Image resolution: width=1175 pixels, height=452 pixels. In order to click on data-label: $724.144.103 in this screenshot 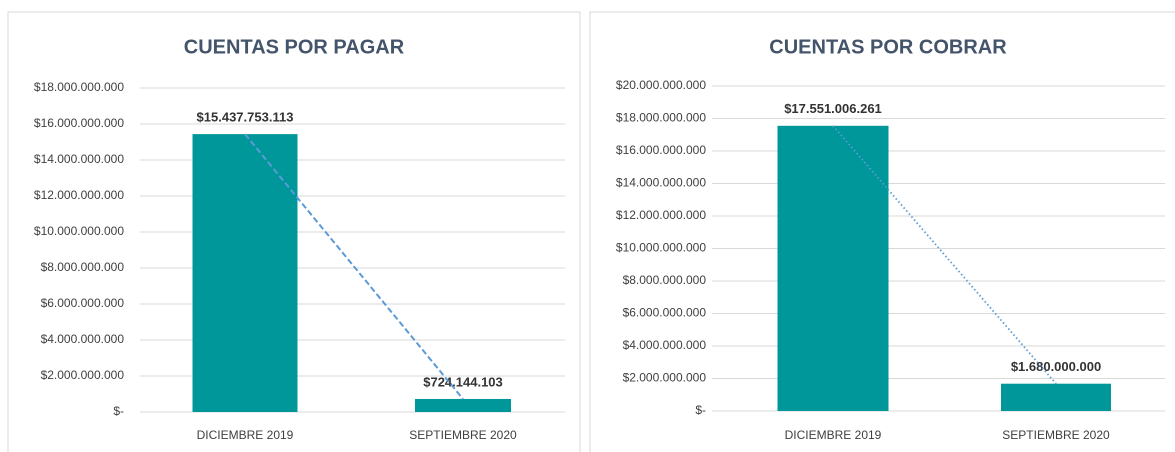, I will do `click(463, 381)`.